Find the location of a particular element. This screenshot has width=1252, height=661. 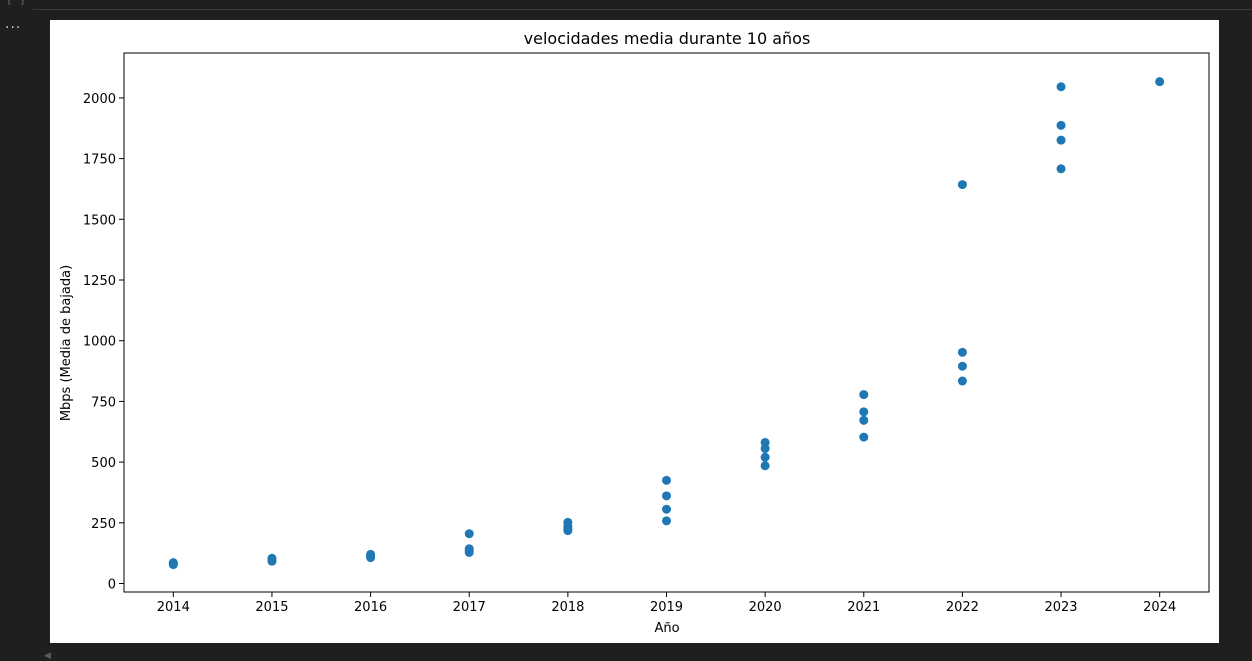

x-tick-label: 2020 is located at coordinates (765, 607).